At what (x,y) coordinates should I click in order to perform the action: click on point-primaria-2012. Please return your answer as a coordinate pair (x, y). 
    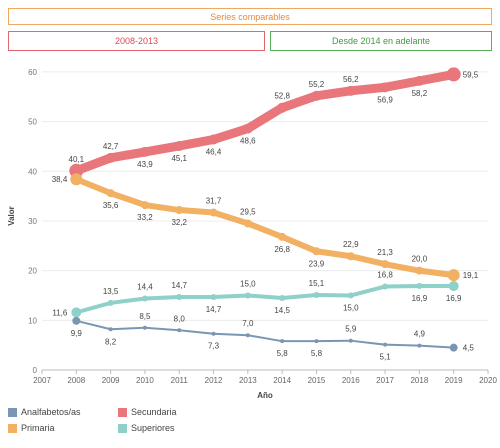
    Looking at the image, I should click on (213, 212).